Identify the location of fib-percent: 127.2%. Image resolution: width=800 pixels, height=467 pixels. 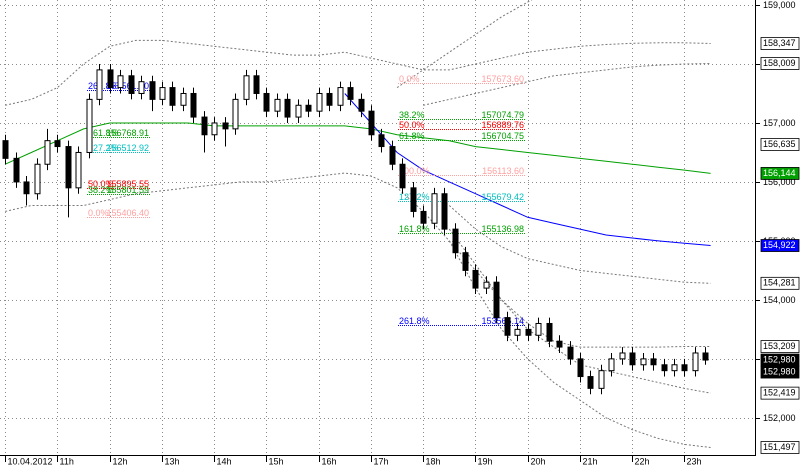
(103, 148).